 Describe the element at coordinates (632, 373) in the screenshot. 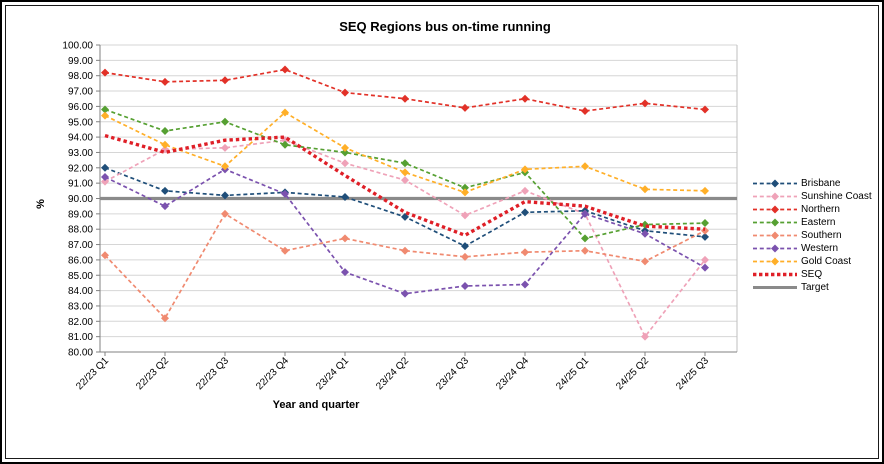

I see `x-axis-label-24-25-q2: 24/25 Q2` at that location.